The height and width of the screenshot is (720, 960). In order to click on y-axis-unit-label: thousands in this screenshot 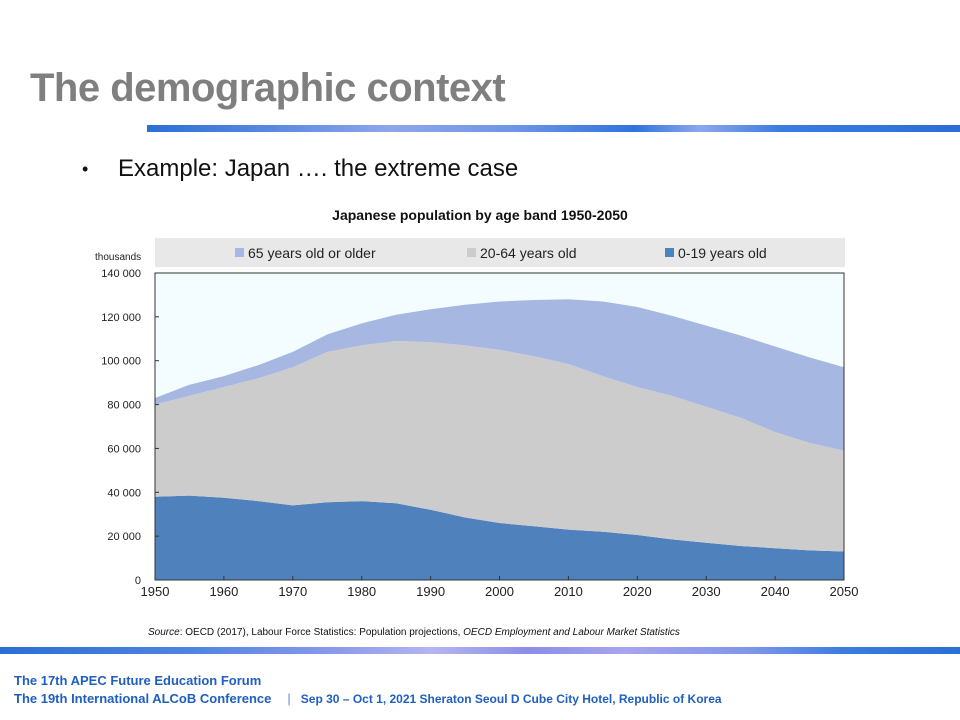, I will do `click(118, 257)`.